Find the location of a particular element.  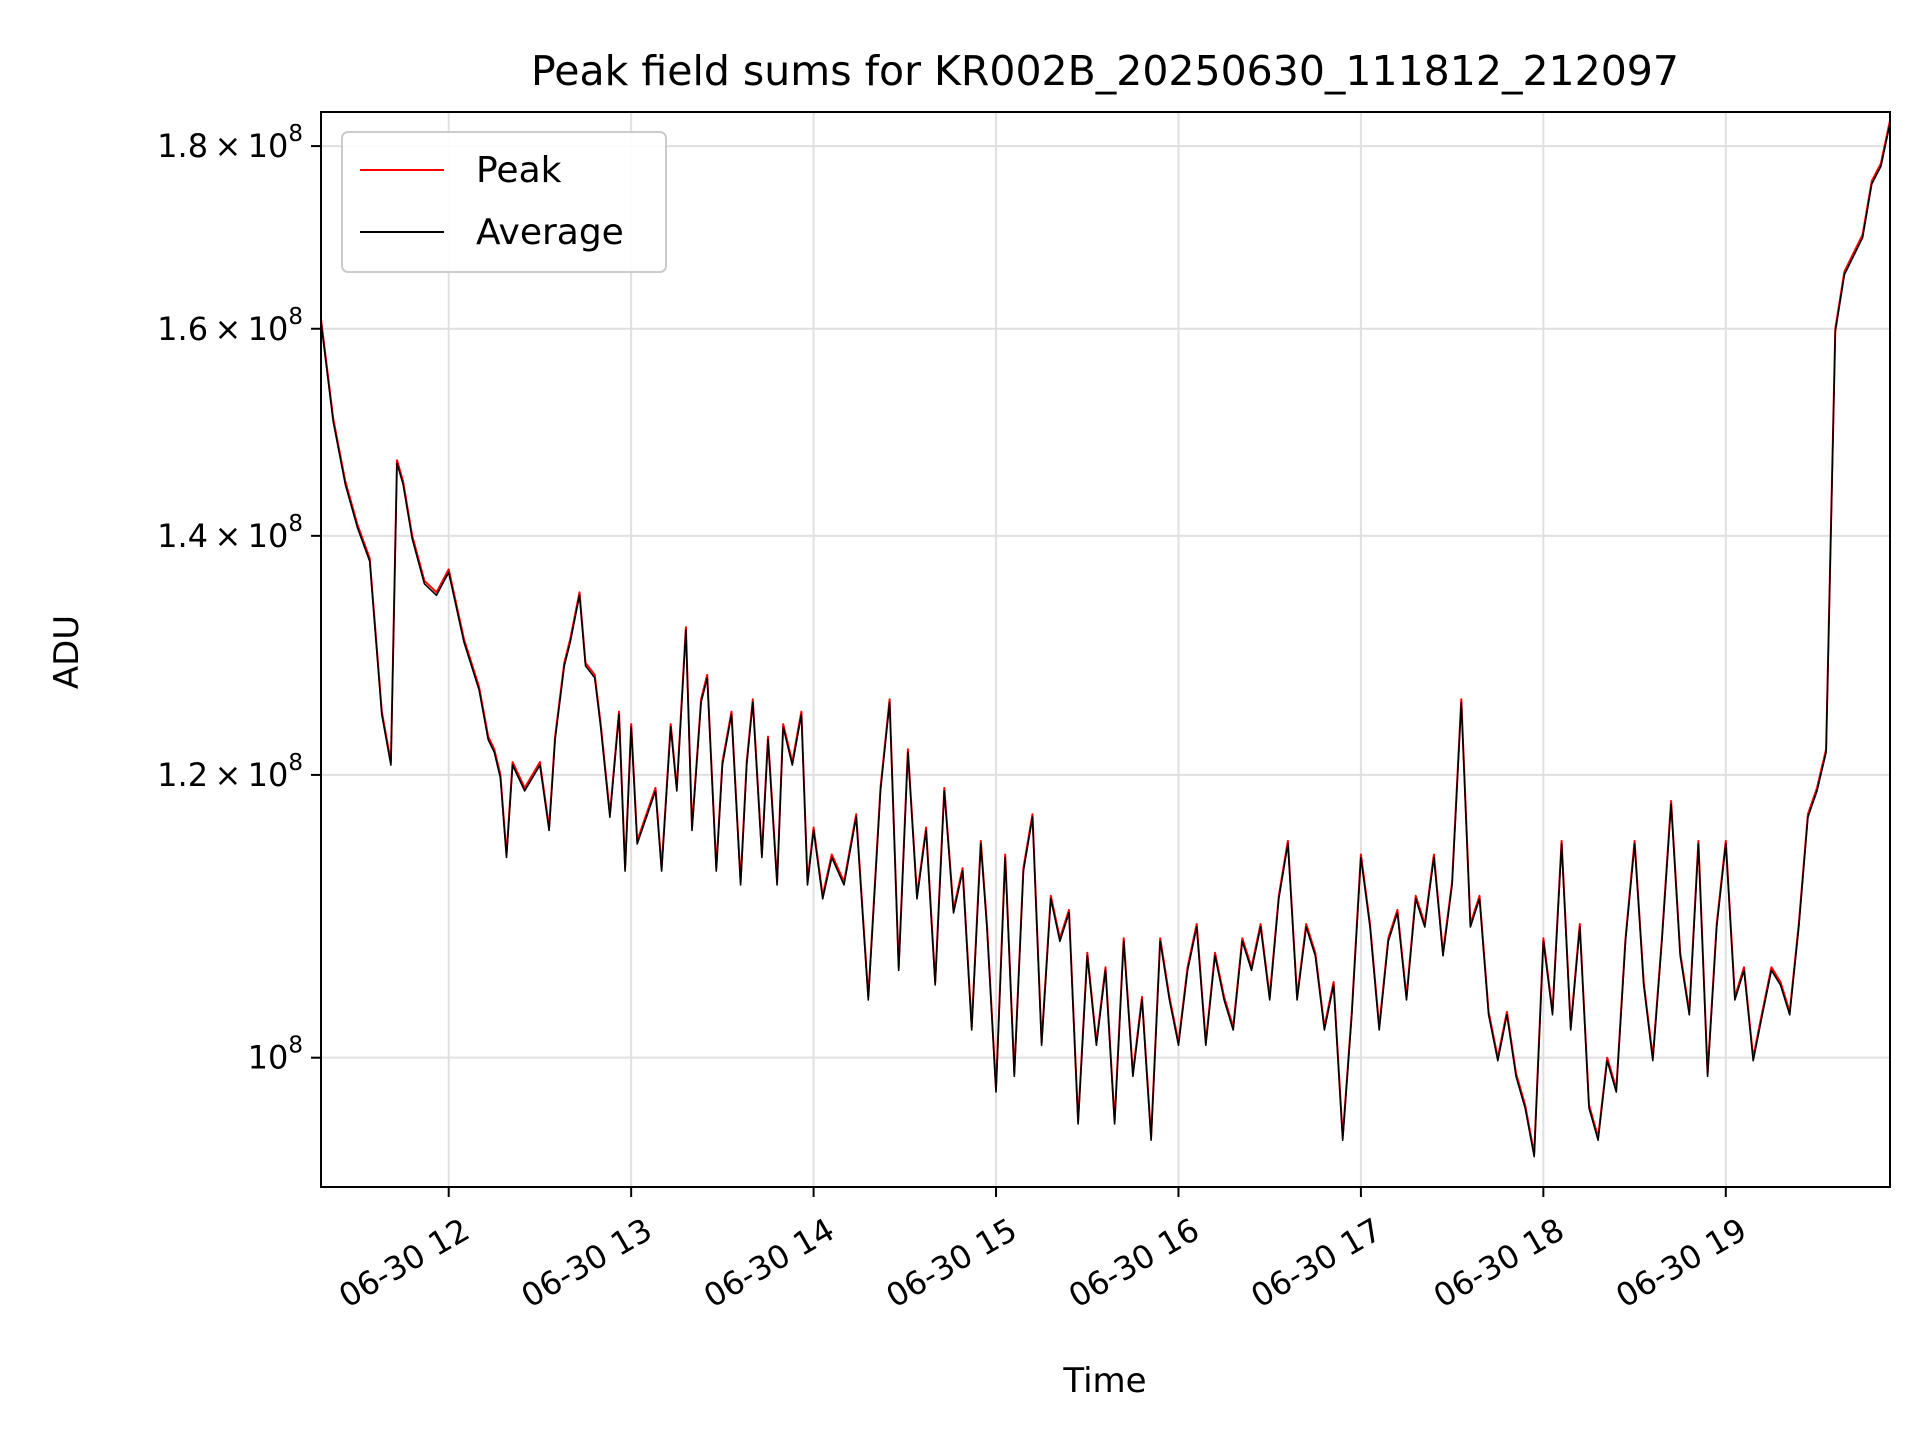

legend: Peak Average is located at coordinates (504, 202).